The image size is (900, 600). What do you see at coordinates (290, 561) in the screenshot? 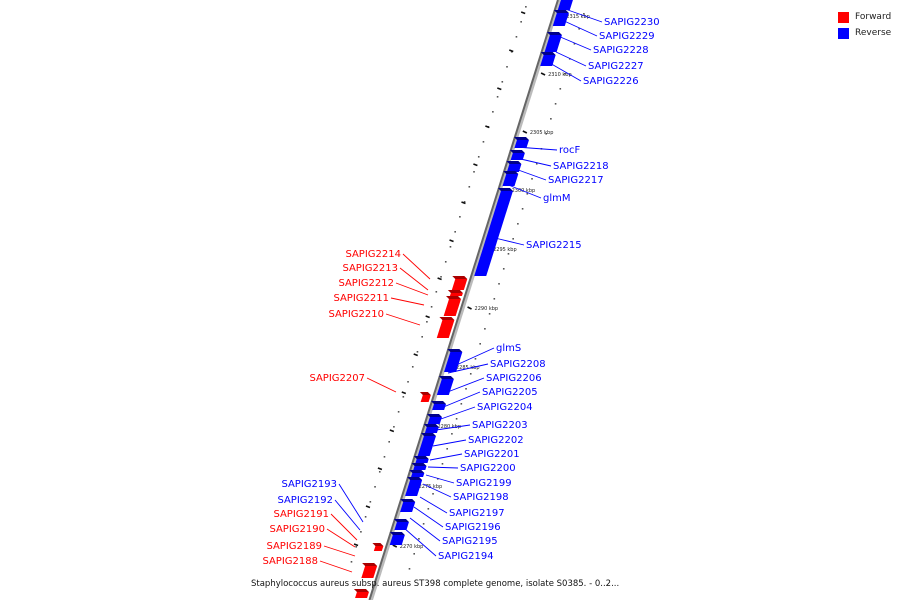
I see `gene-label: SAPIG2188` at bounding box center [290, 561].